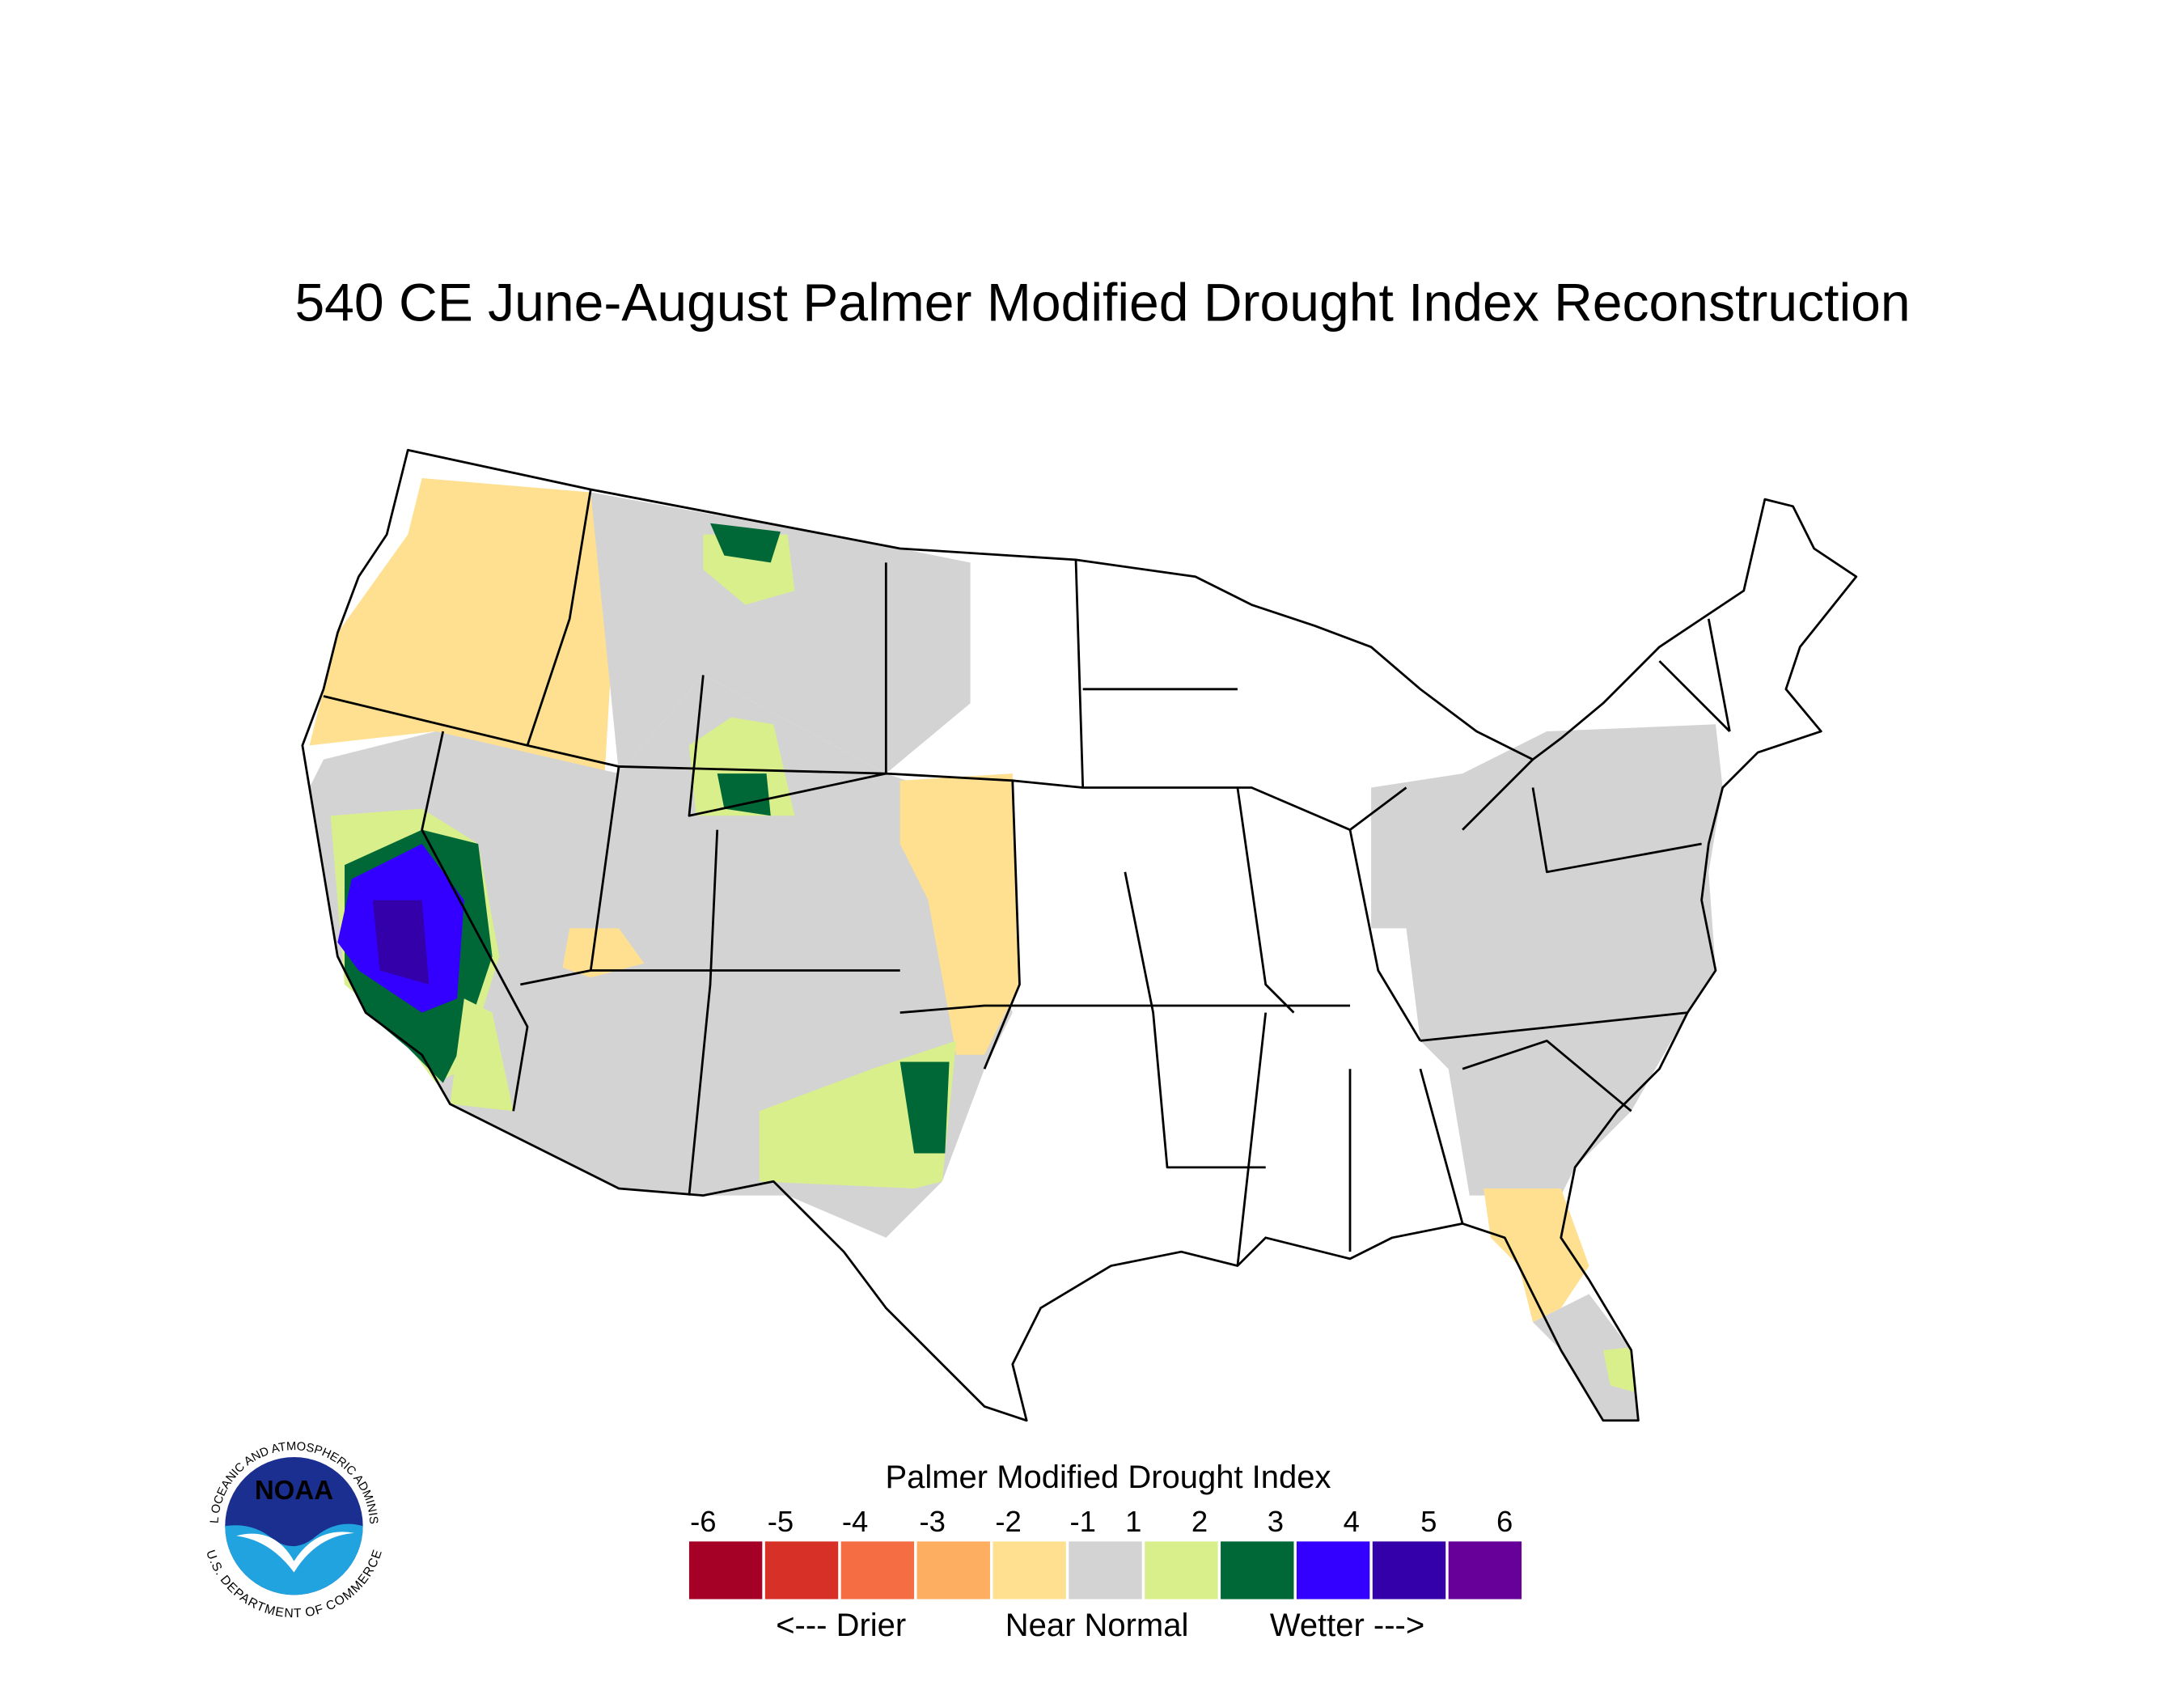 The height and width of the screenshot is (1699, 2184). Describe the element at coordinates (1504, 1521) in the screenshot. I see `legend-tick-label: 6` at that location.